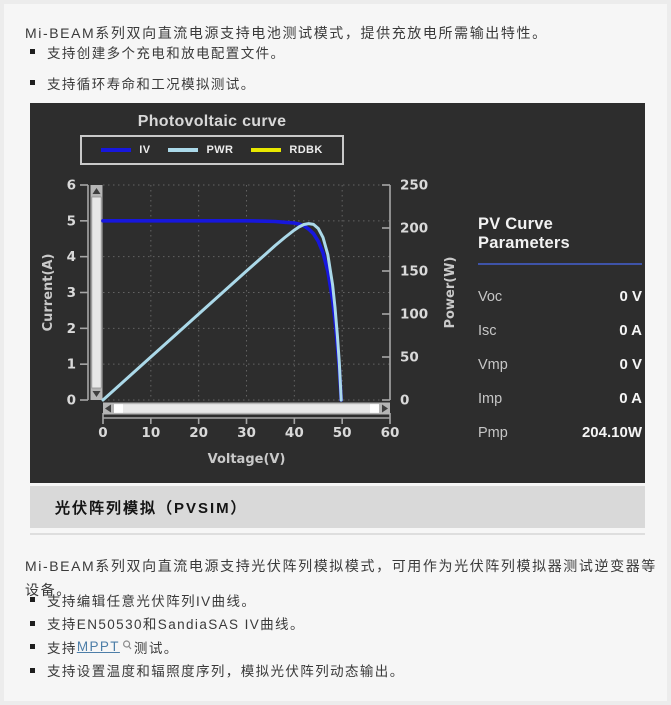 This screenshot has height=705, width=671. Describe the element at coordinates (390, 433) in the screenshot. I see `x-tick-label: 60` at that location.